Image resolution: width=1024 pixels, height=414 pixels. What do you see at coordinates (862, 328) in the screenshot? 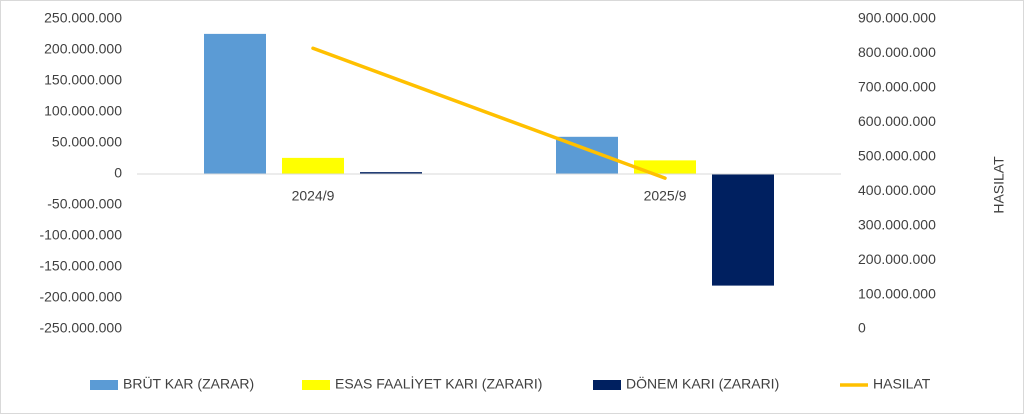
I see `y2-tick-label: 0` at bounding box center [862, 328].